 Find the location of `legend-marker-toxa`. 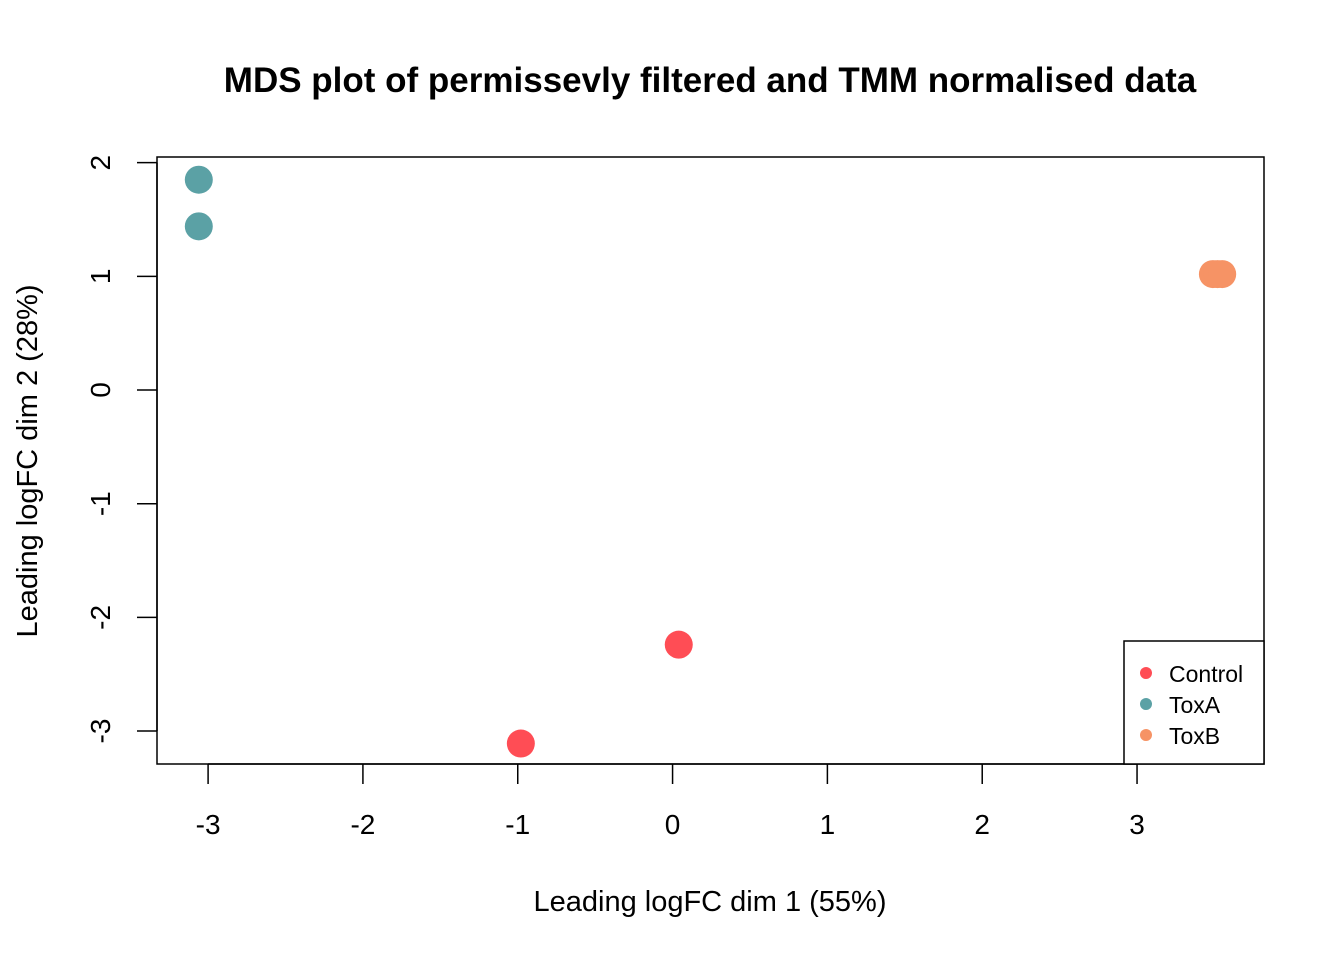

legend-marker-toxa is located at coordinates (1146, 704).